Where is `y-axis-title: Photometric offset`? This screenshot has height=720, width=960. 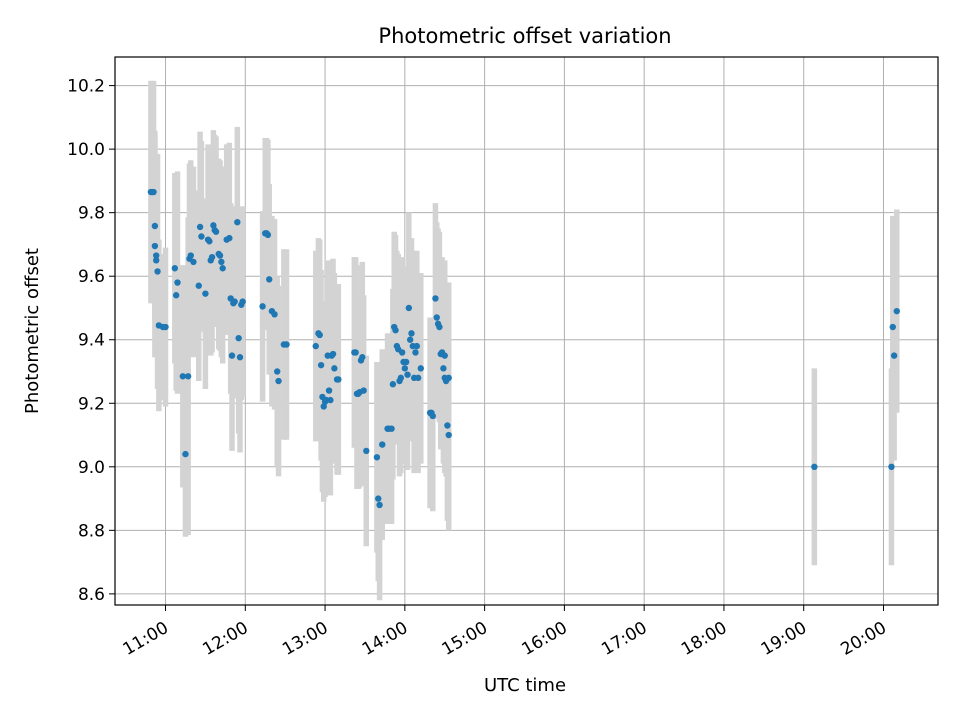 y-axis-title: Photometric offset is located at coordinates (32, 331).